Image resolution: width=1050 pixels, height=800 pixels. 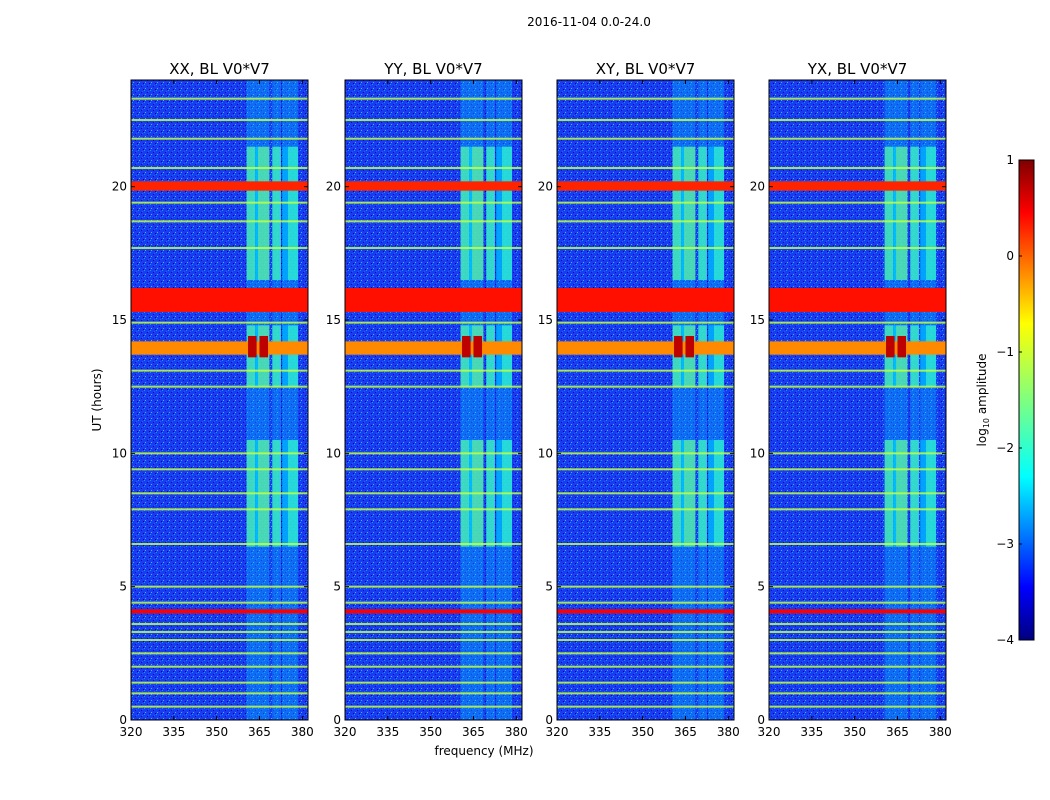 What do you see at coordinates (983, 400) in the screenshot?
I see `colorbar-label: log10 amplitude` at bounding box center [983, 400].